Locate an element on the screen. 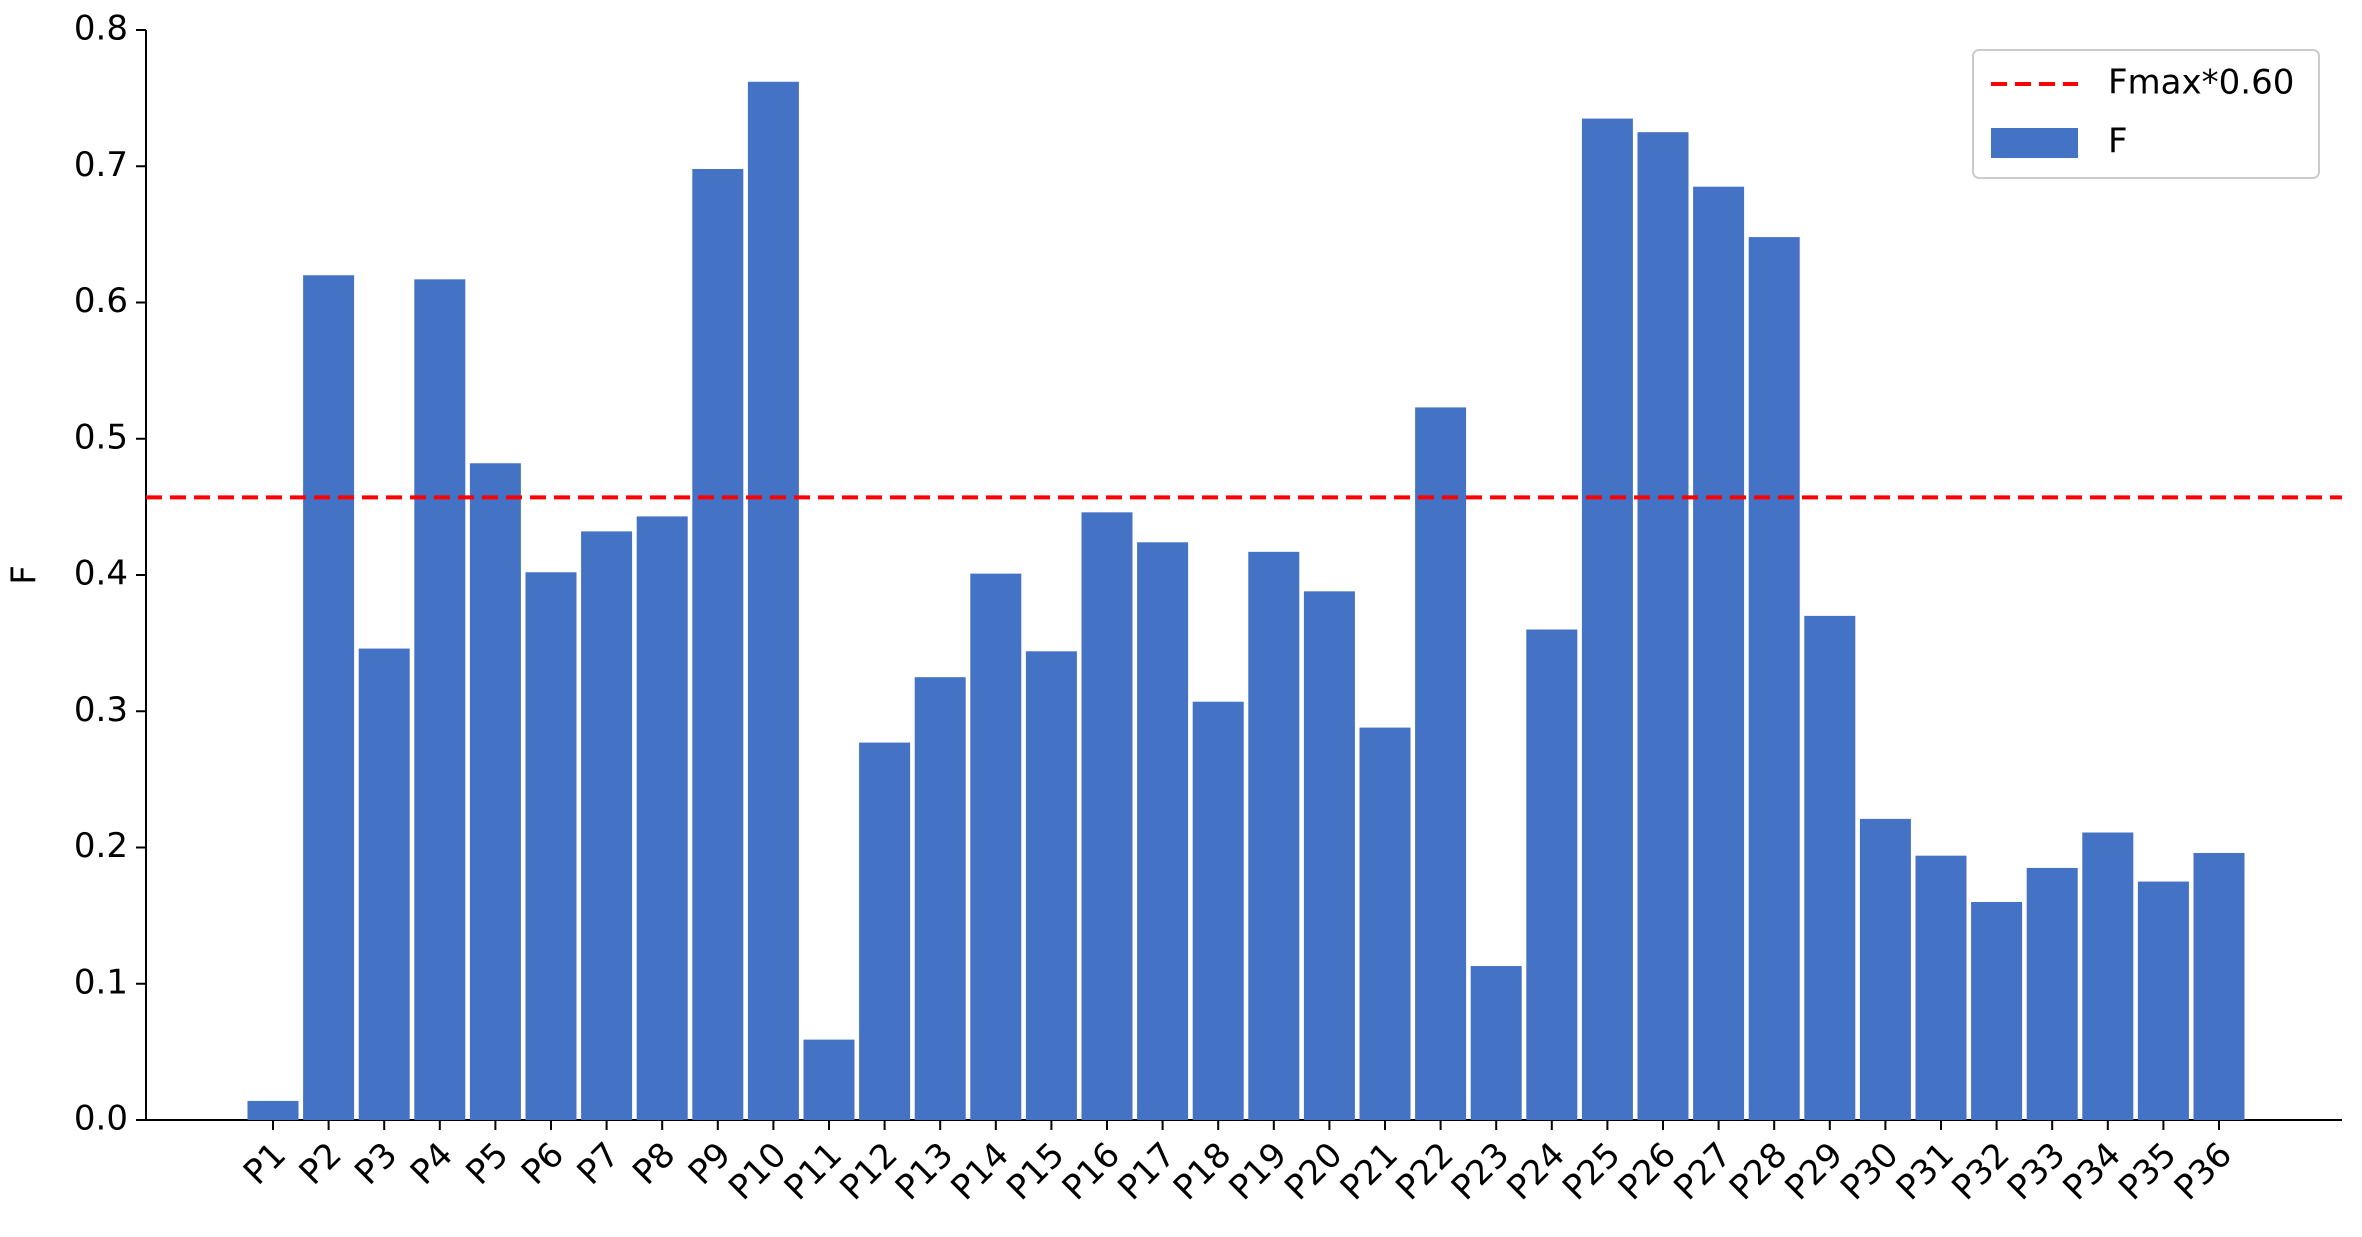  legend-bar-swatch is located at coordinates (2034, 143).